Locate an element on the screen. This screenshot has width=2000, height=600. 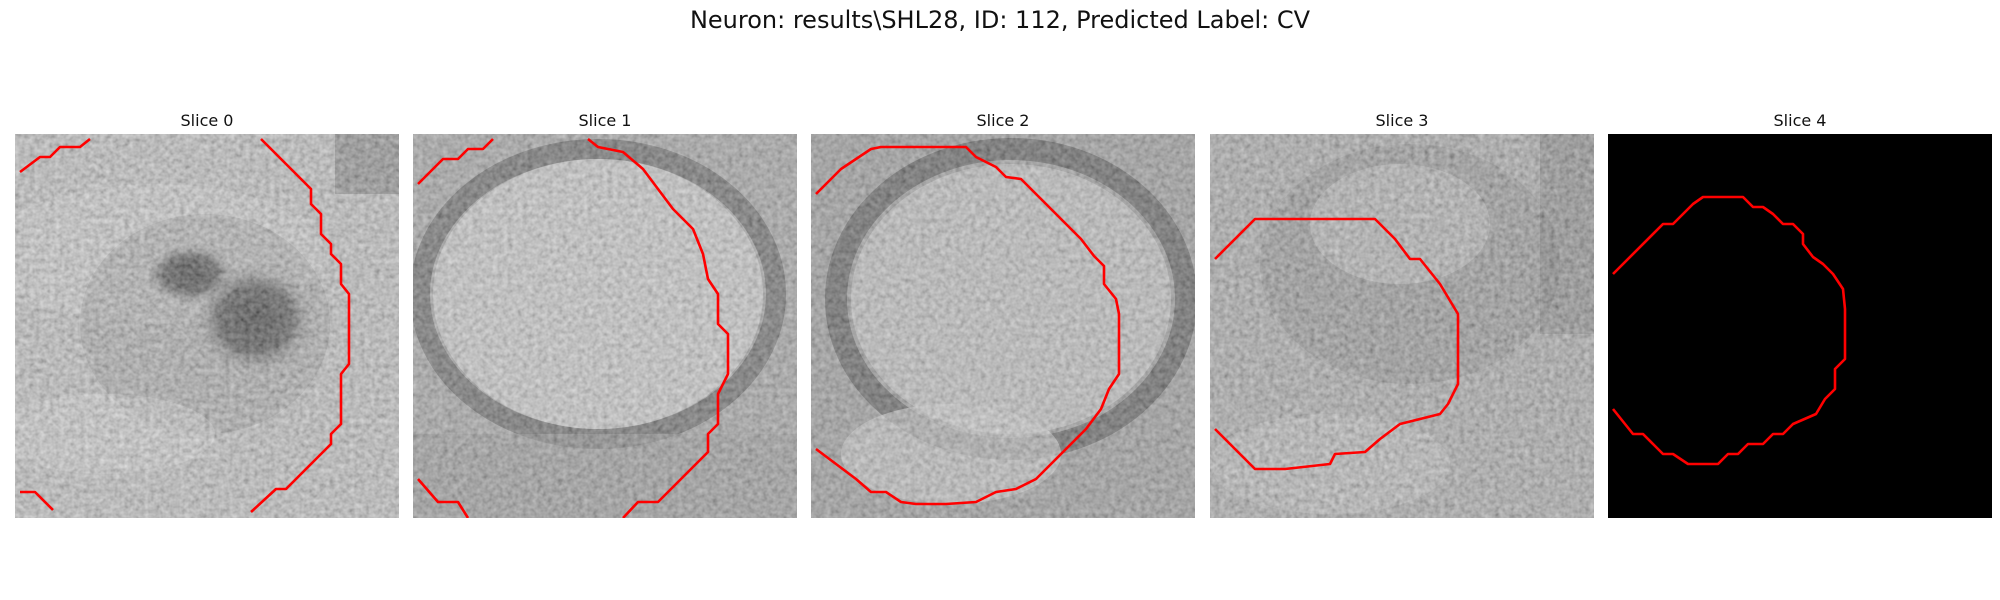
slice-panel-2: Slice 2 is located at coordinates (1003, 313).